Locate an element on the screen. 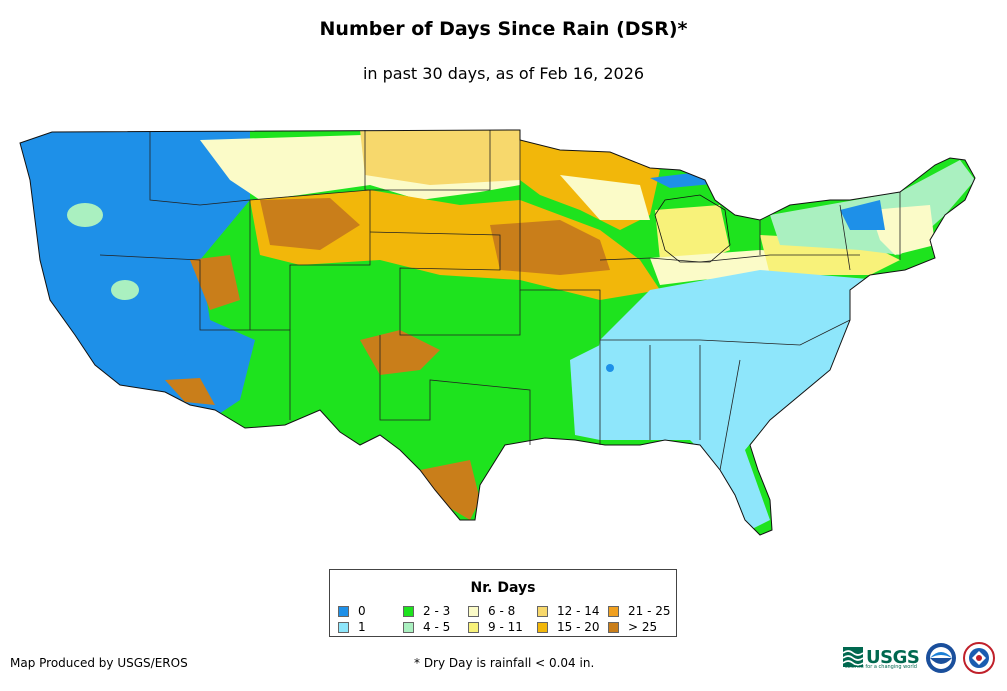 This screenshot has width=1007, height=691. nws-seal-icon is located at coordinates (979, 658).